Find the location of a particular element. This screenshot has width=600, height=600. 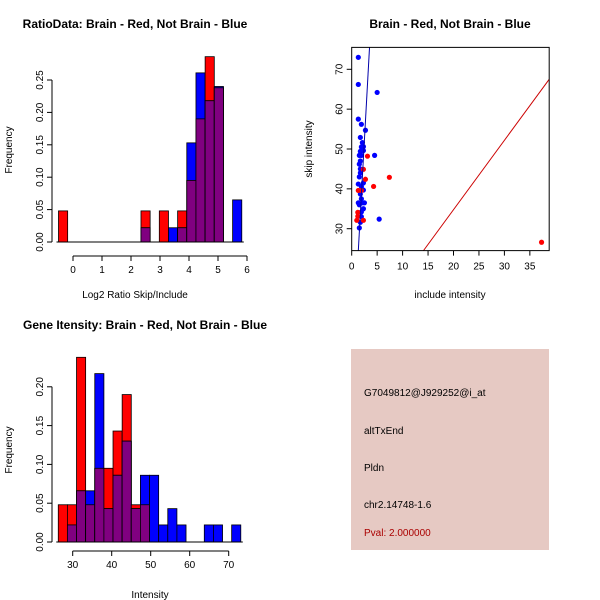

pval: Pval: 2.000000 is located at coordinates (397, 533).